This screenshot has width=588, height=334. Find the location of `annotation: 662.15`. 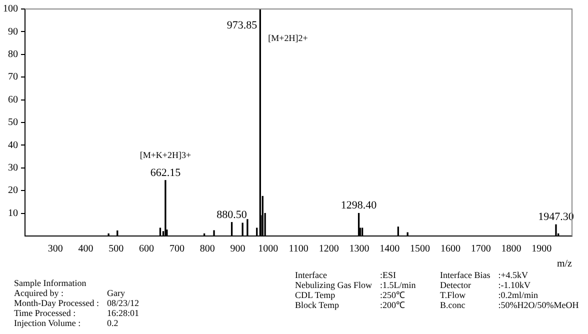

annotation: 662.15 is located at coordinates (166, 172).